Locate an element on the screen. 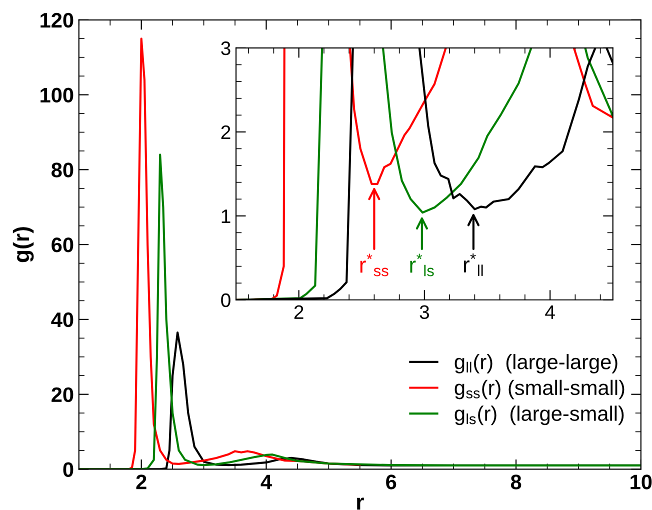  annotation: r$^{*}$$_{ll}$ is located at coordinates (473, 264).